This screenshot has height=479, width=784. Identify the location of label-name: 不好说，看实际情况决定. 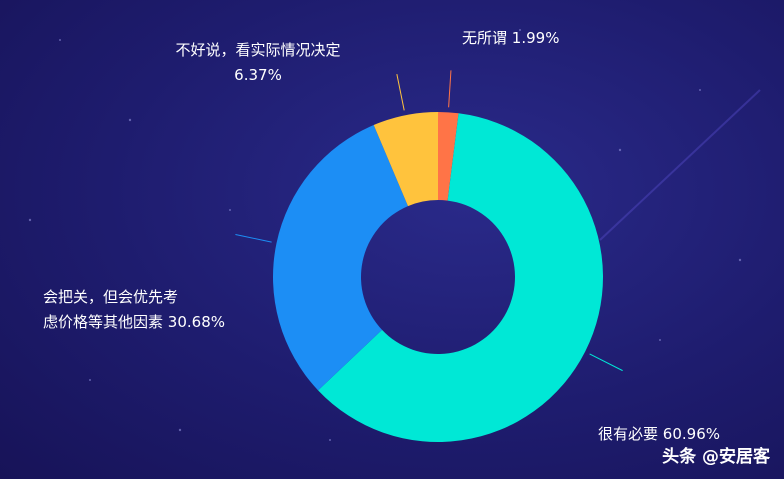
(258, 50).